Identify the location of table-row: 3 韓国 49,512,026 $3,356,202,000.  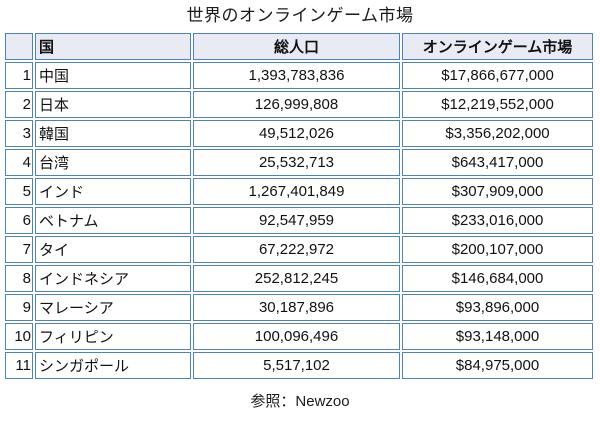
(299, 133).